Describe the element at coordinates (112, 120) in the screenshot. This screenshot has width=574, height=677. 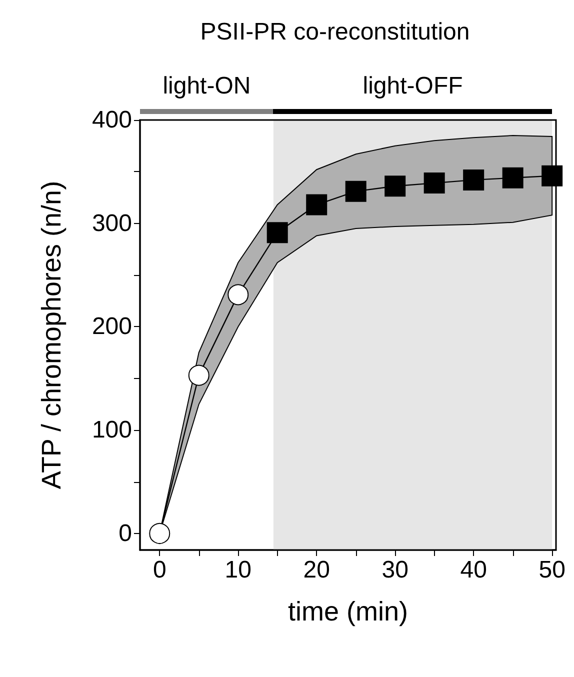
I see `y-tick-label: 400` at that location.